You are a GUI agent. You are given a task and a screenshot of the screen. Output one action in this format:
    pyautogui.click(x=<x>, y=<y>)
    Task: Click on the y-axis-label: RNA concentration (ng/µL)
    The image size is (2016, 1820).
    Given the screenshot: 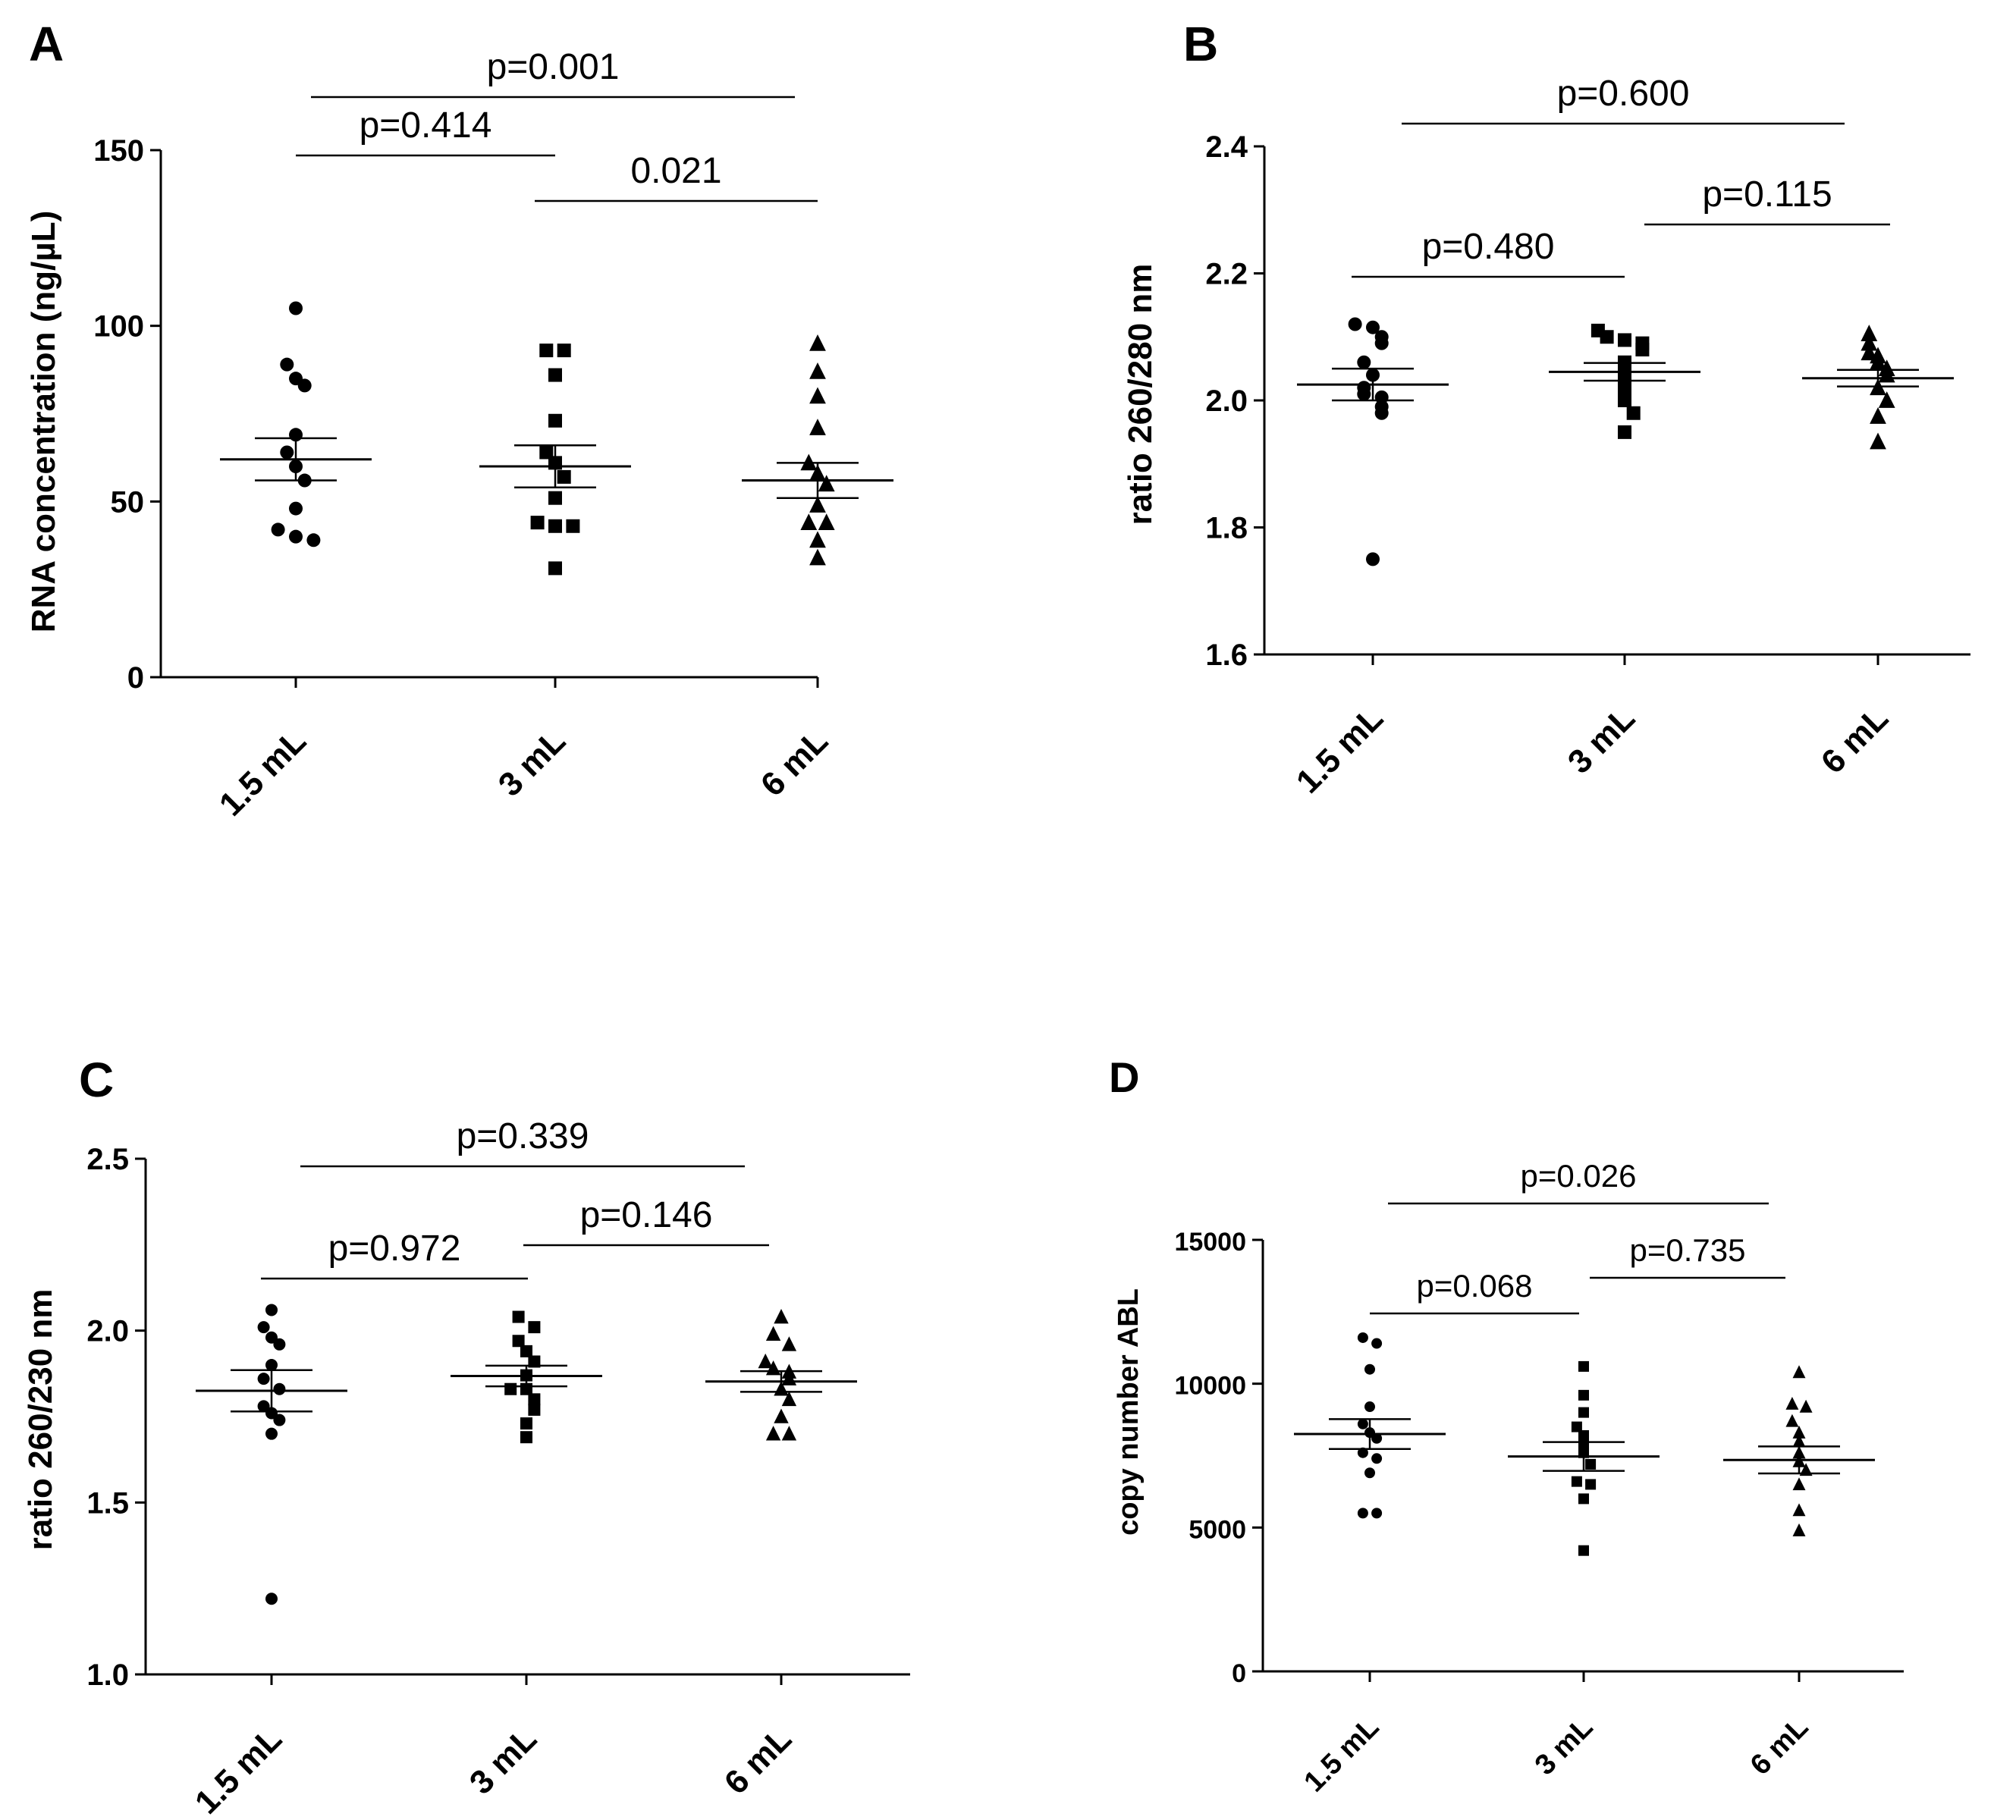 What is the action you would take?
    pyautogui.click(x=43, y=422)
    